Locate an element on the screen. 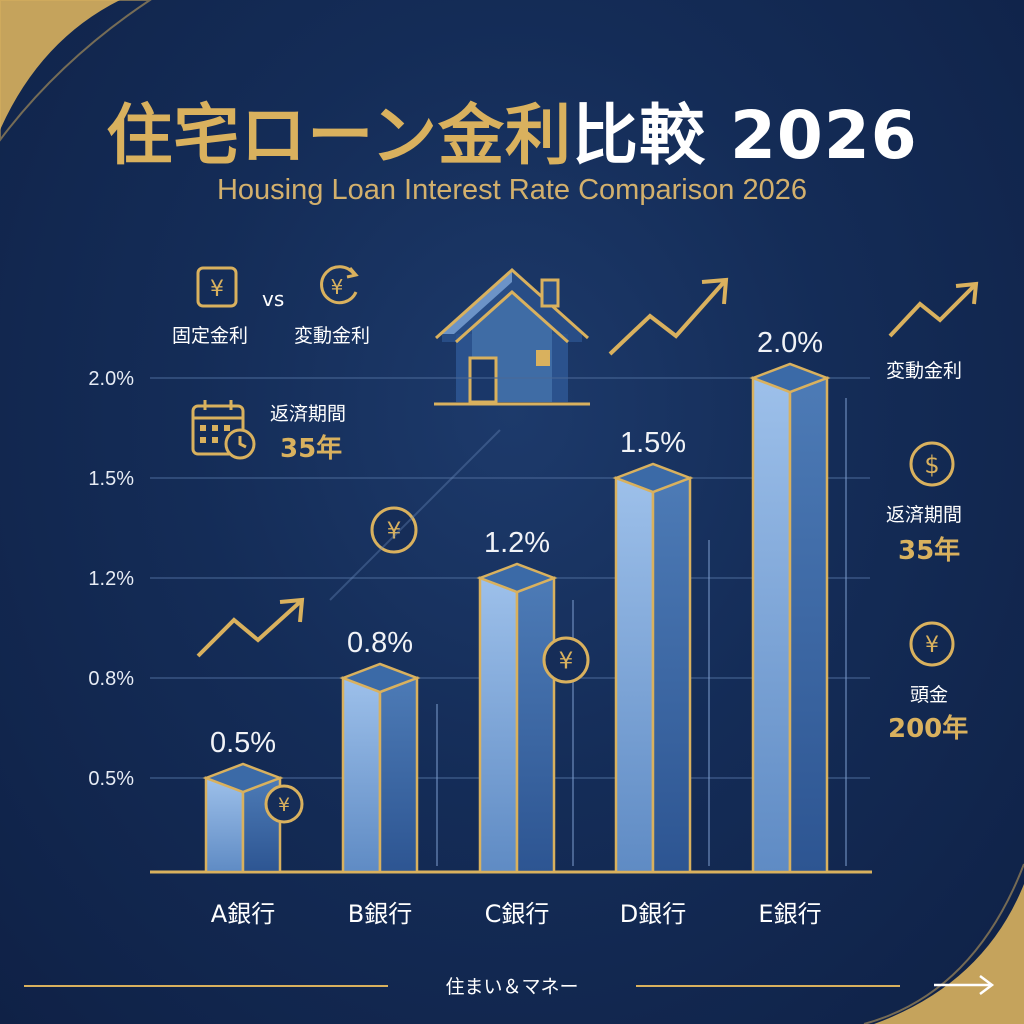  footer-brand: 住まい＆マネー is located at coordinates (512, 987).